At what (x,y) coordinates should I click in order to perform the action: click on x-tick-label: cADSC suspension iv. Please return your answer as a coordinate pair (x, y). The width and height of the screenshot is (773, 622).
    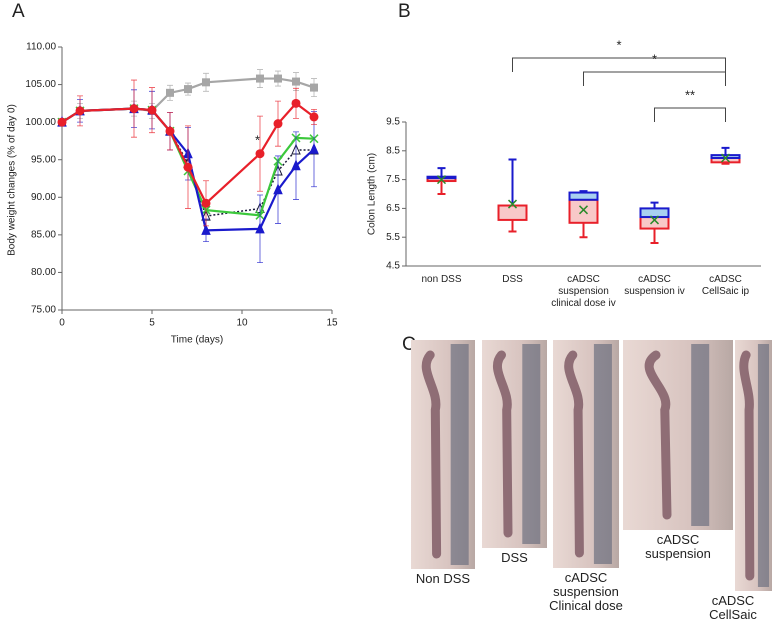
    Looking at the image, I should click on (654, 285).